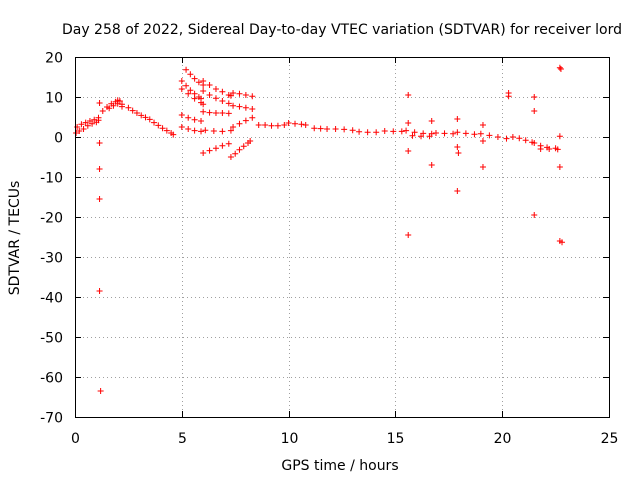 This screenshot has height=480, width=640. What do you see at coordinates (549, 149) in the screenshot?
I see `series-arc-ah` at bounding box center [549, 149].